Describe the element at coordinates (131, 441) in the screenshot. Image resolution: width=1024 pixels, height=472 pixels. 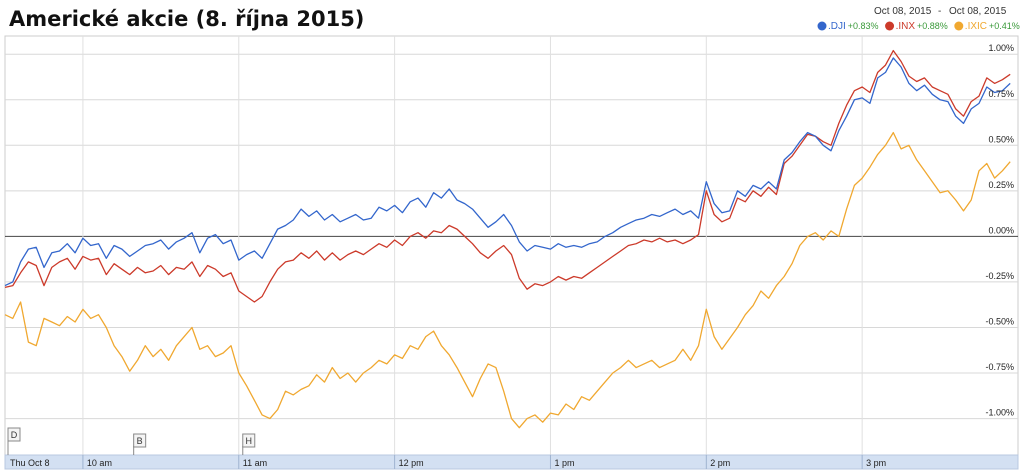
I see `event-flags: DB H` at that location.